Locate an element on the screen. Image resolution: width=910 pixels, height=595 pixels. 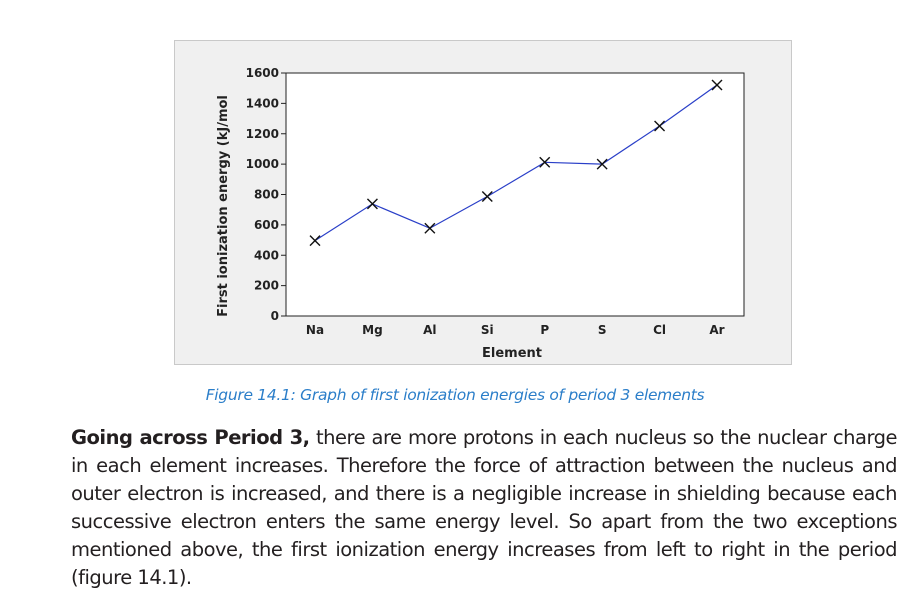
y-tick-label: 1200 is located at coordinates (262, 134).